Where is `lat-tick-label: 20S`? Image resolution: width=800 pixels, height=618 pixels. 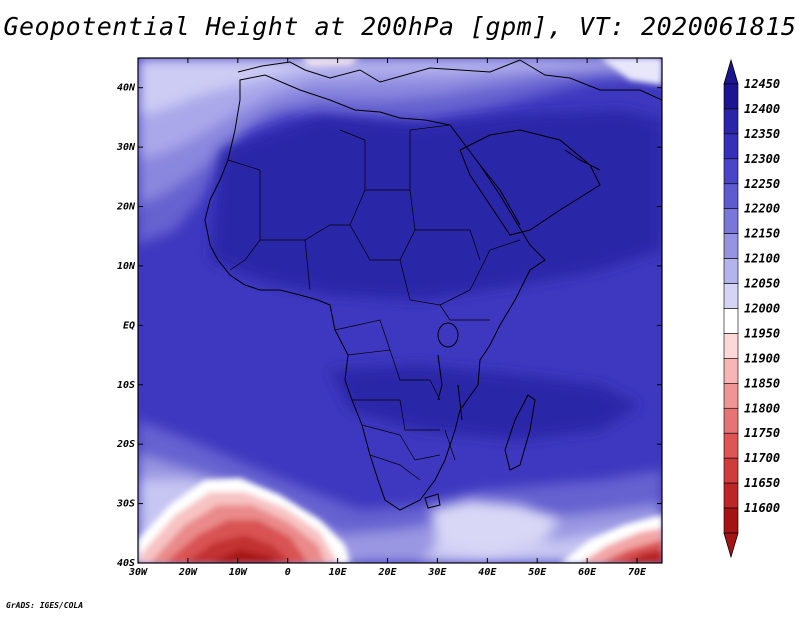
lat-tick-label: 20S is located at coordinates (125, 444).